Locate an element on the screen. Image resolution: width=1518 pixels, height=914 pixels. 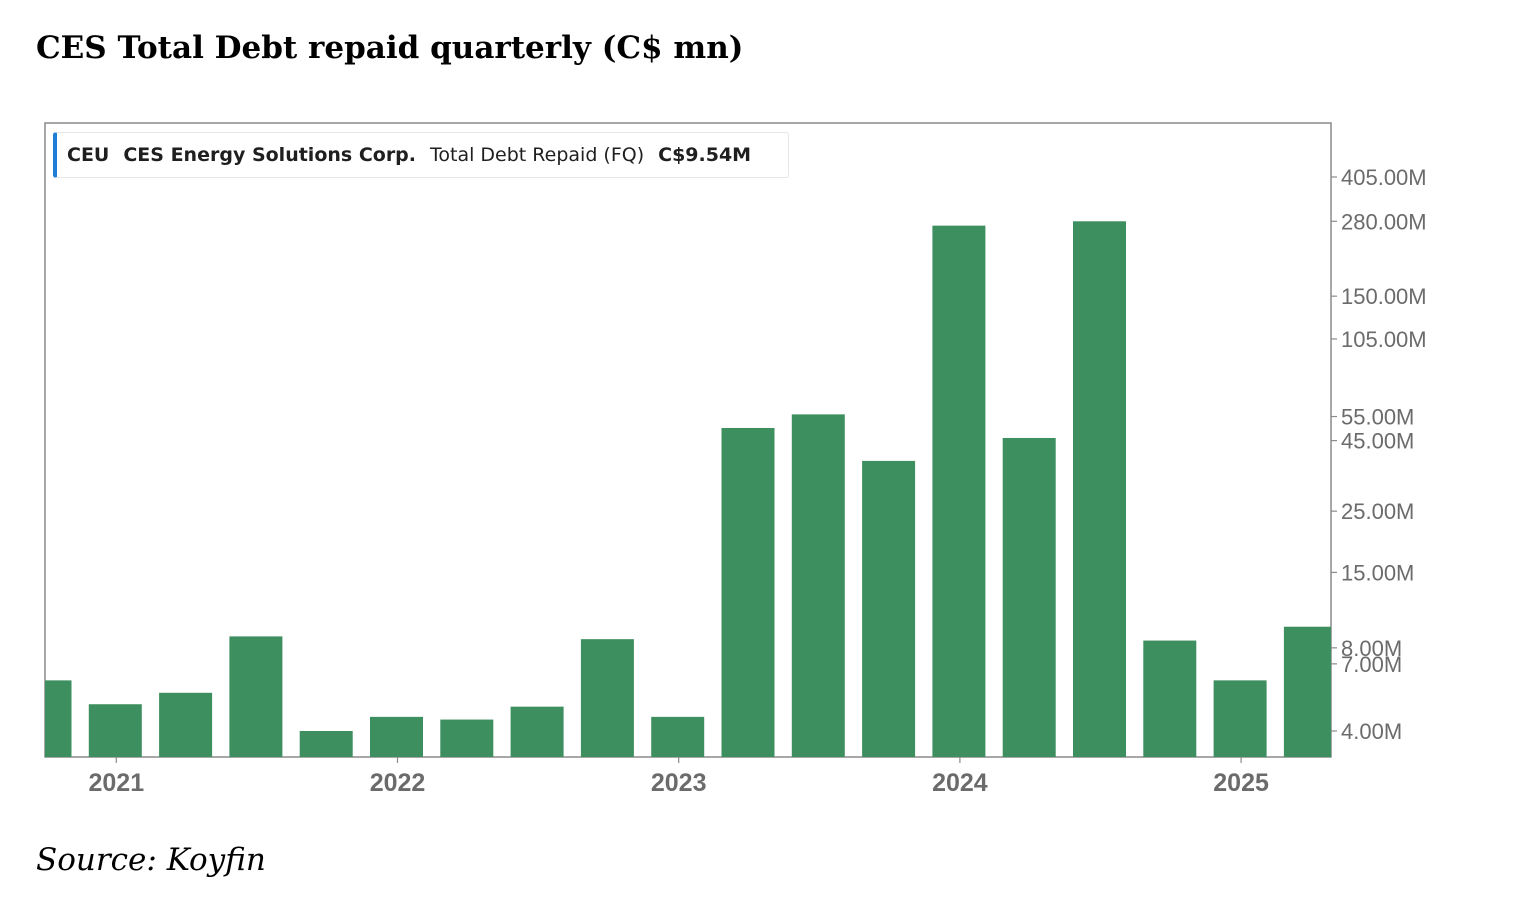
bar-q1-2023 is located at coordinates (678, 736).